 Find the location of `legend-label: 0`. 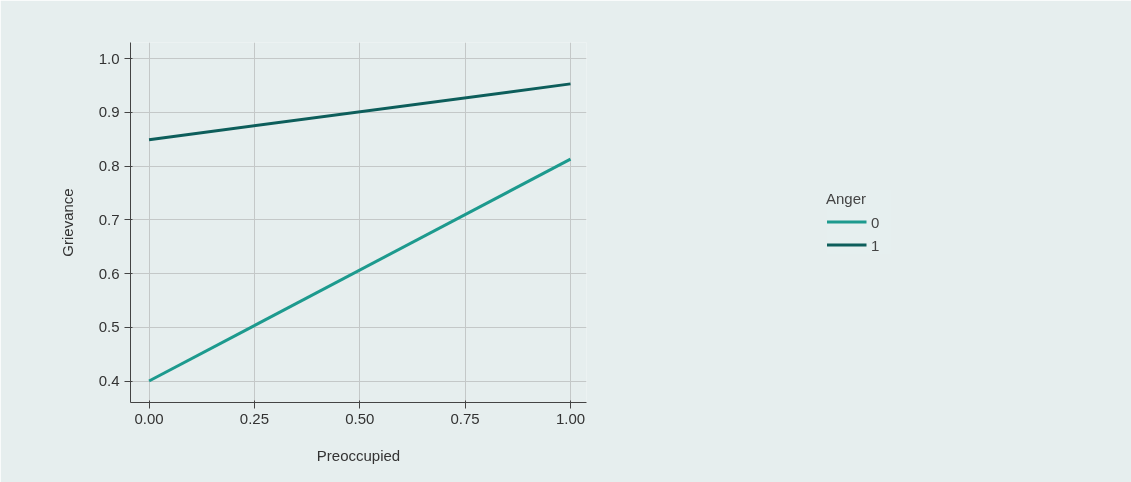

legend-label: 0 is located at coordinates (876, 221).